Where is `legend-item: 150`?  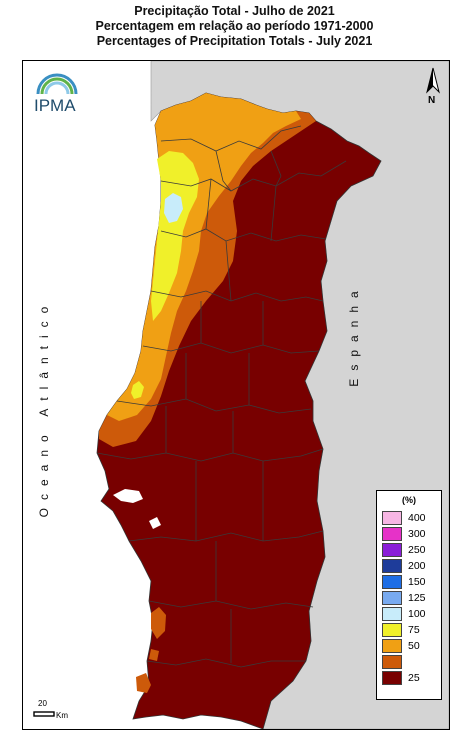 legend-item: 150 is located at coordinates (411, 582).